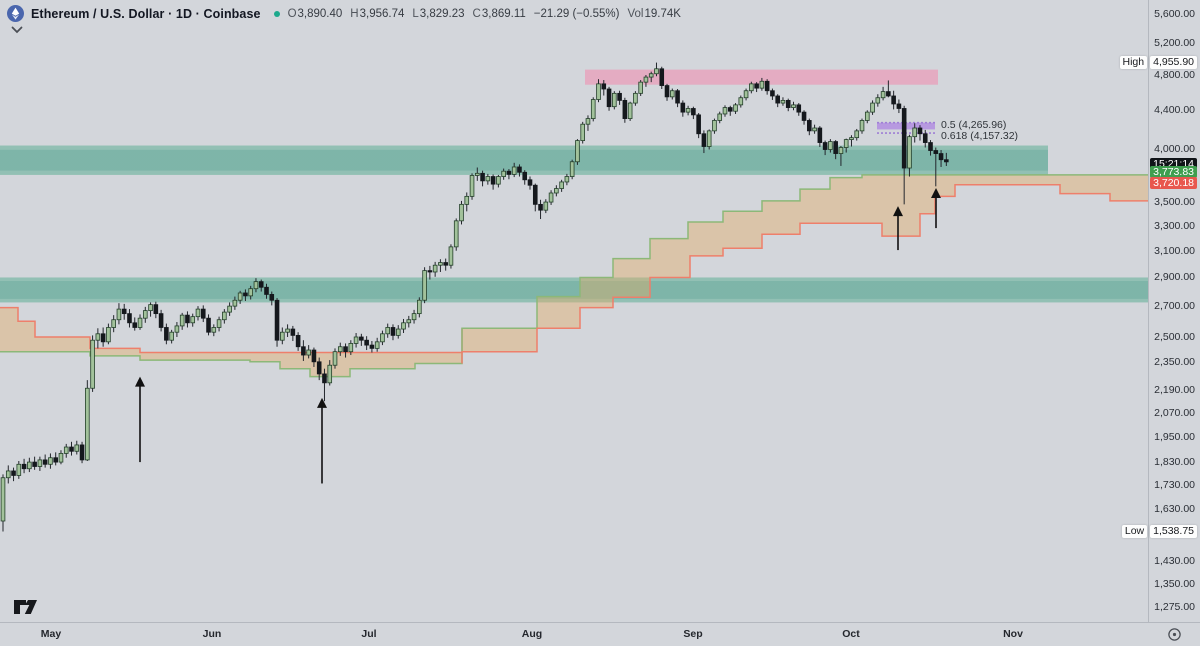  Describe the element at coordinates (574, 290) in the screenshot. I see `support-zone-teal-lower` at that location.